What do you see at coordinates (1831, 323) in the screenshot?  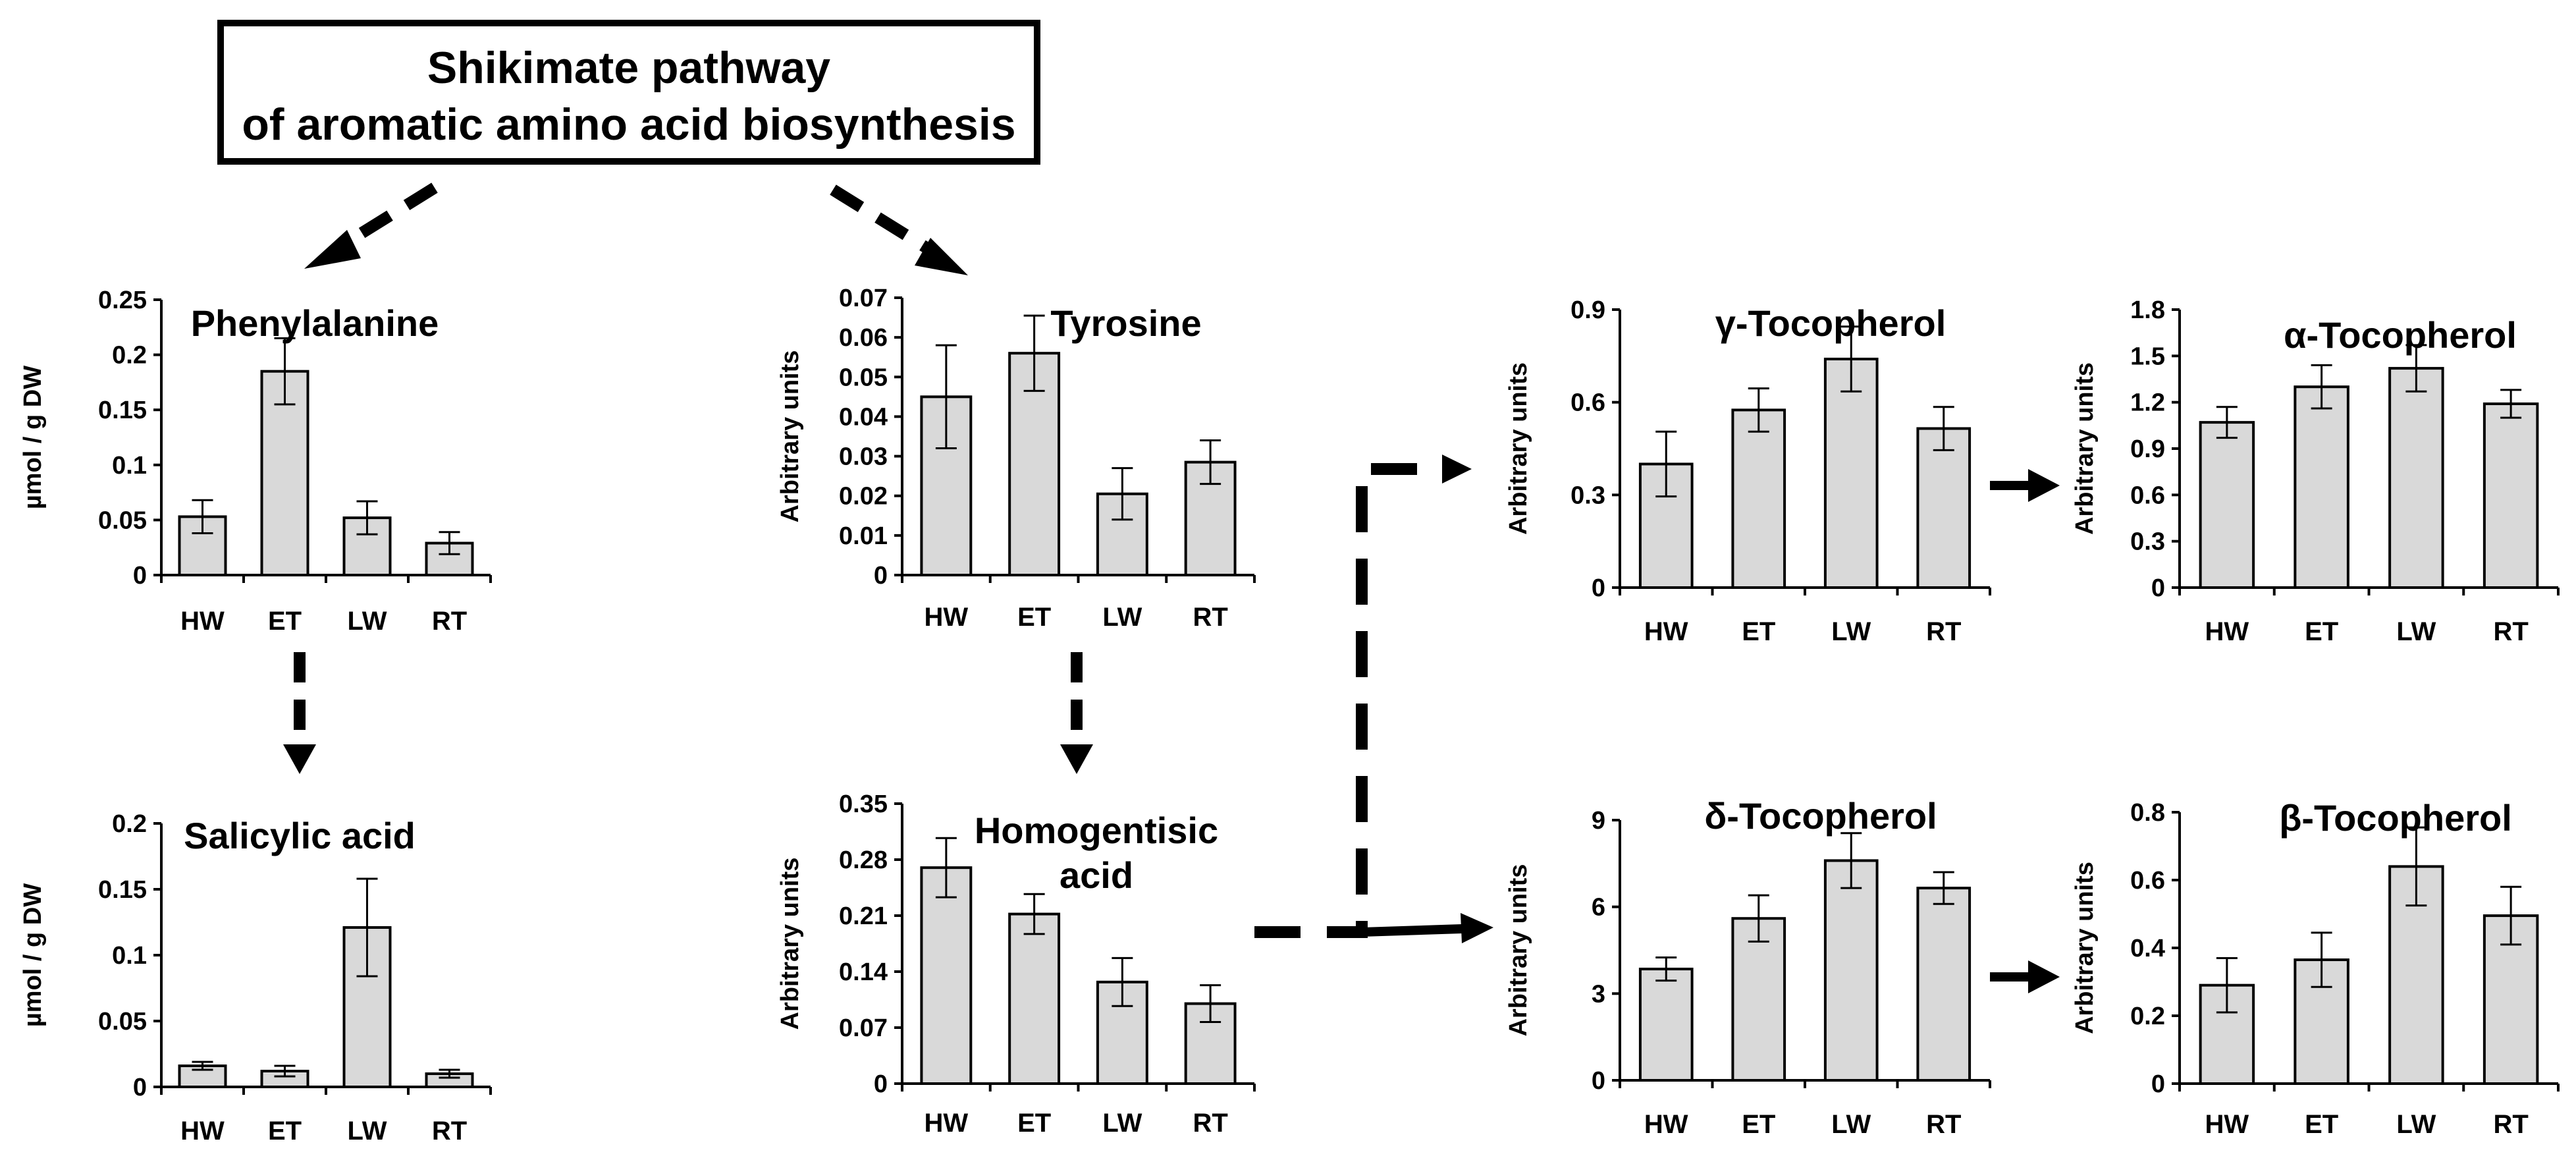 I see `chart-title: γ-Tocopherol` at bounding box center [1831, 323].